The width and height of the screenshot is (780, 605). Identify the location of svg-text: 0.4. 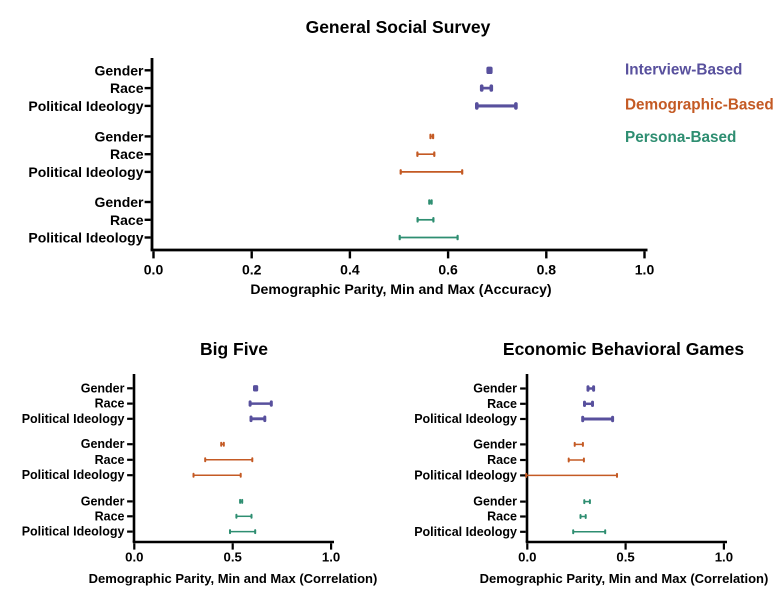
(350, 270).